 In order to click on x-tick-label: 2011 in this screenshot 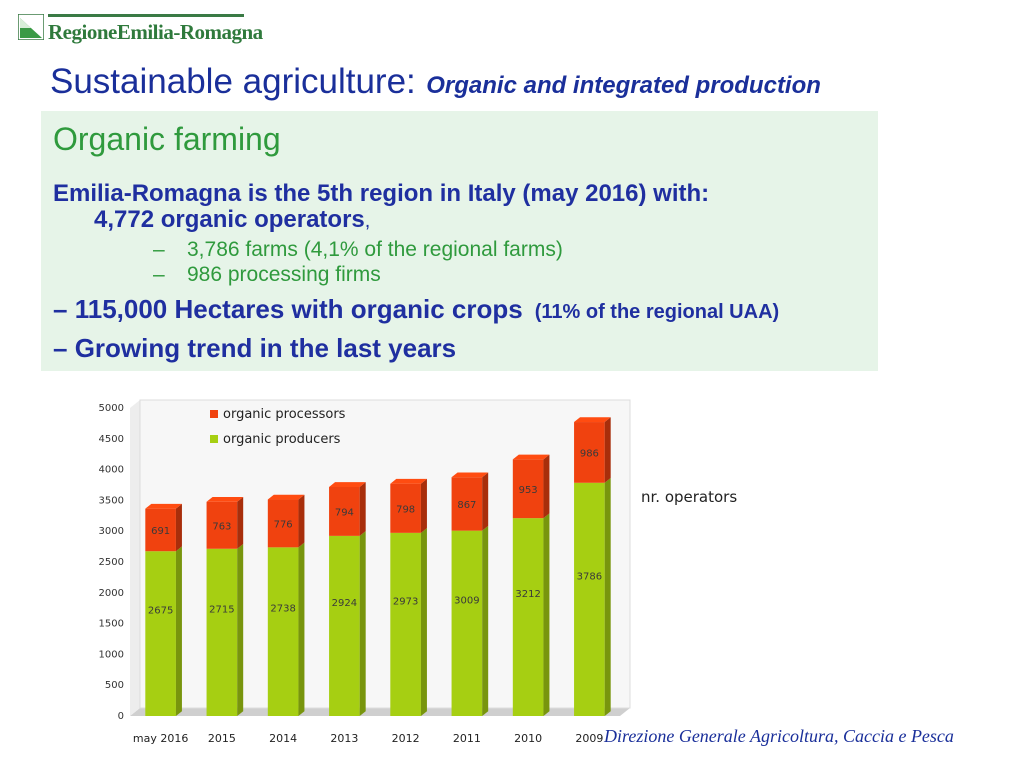, I will do `click(467, 738)`.